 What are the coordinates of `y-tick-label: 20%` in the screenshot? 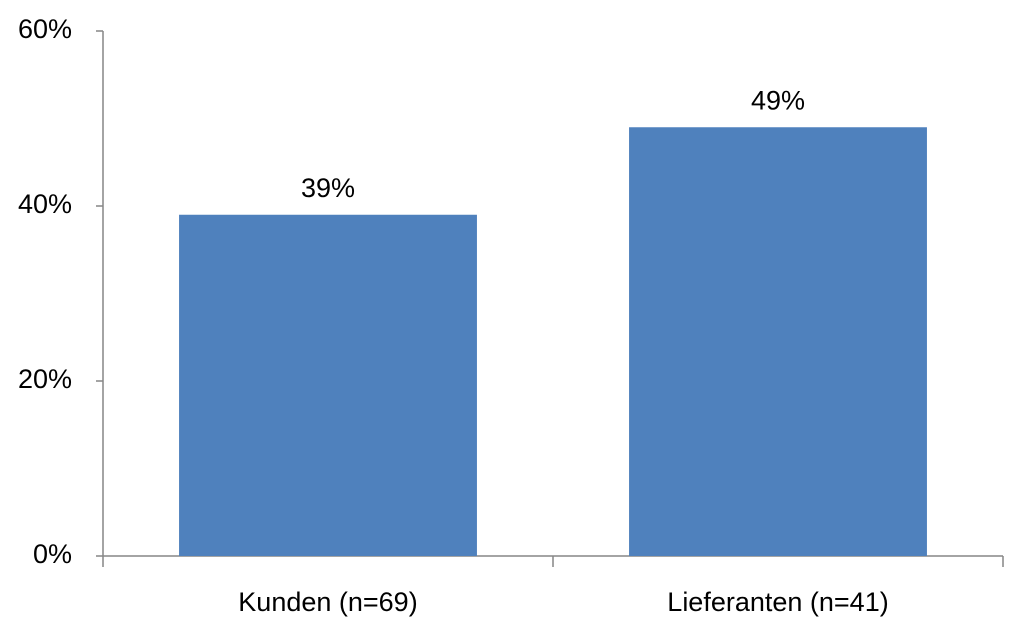 It's located at (45, 379).